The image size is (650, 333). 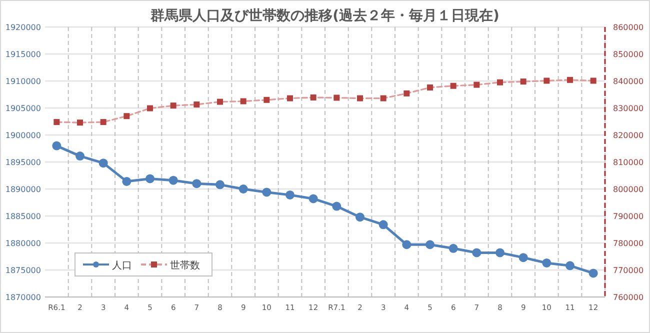 I want to click on y2-tick-label: 790000, so click(x=628, y=216).